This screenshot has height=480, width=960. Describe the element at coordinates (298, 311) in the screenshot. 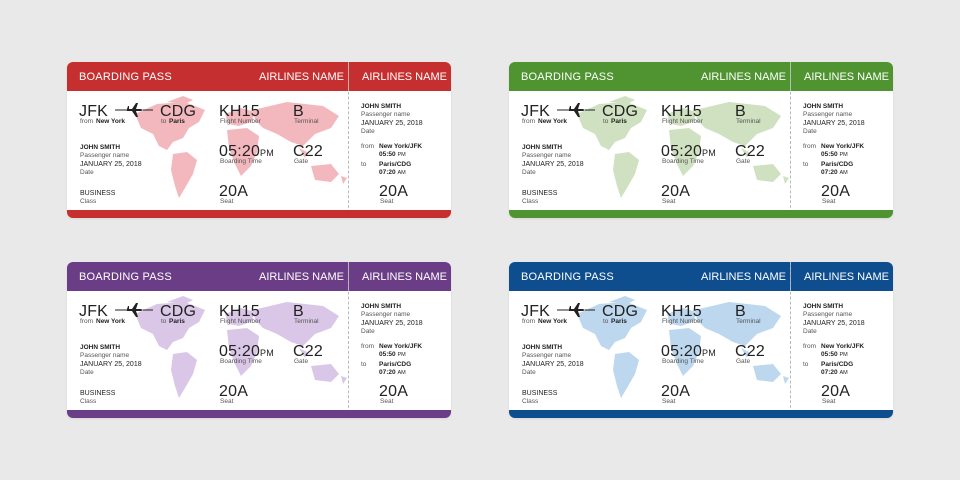

I see `terminal-value: B` at that location.